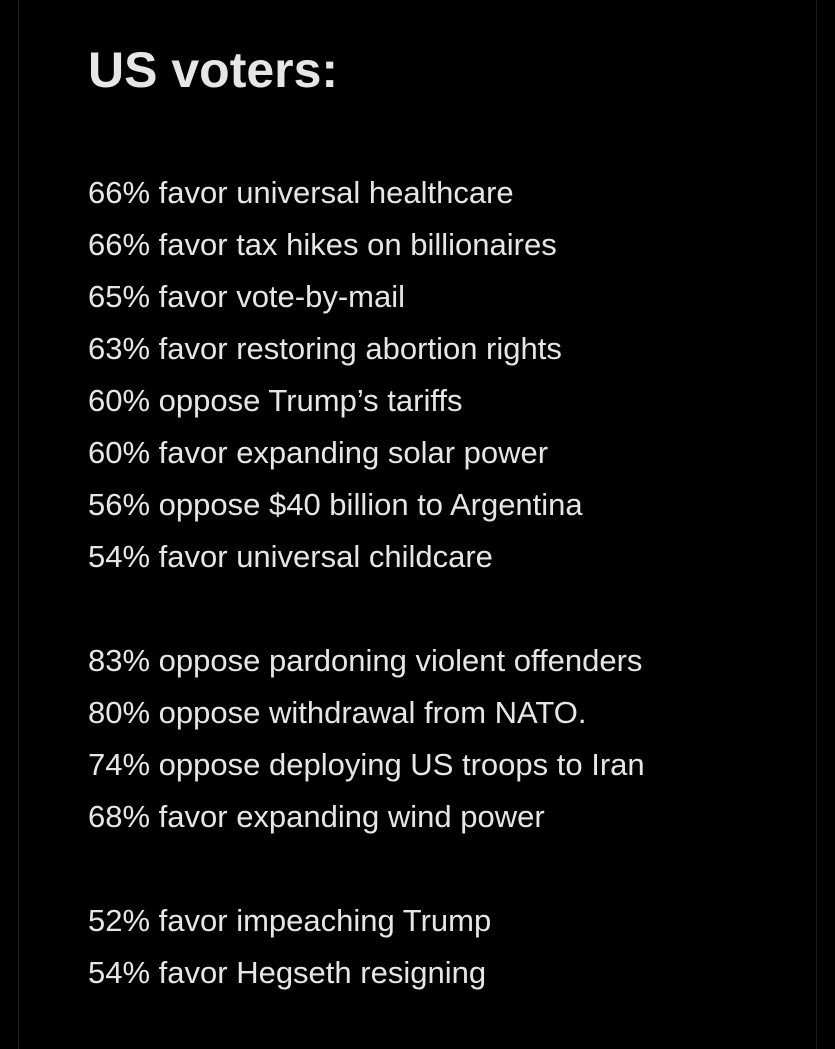  Describe the element at coordinates (365, 660) in the screenshot. I see `stat-item: 83% oppose pardoning violent offenders` at that location.